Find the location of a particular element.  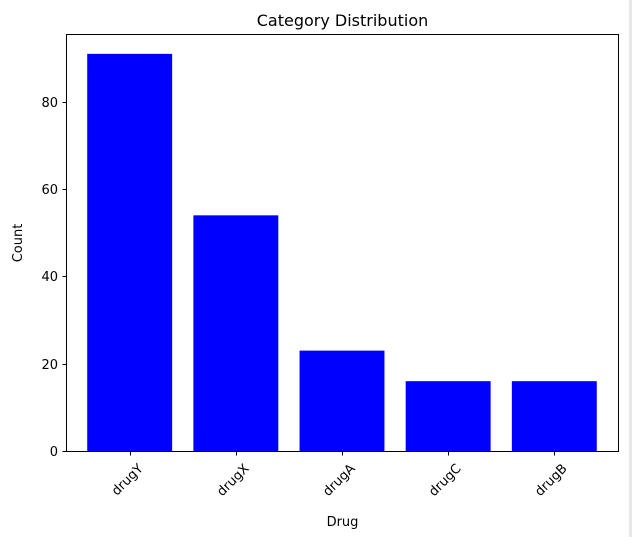

y-axis: 0 20 40 60 80 is located at coordinates (54, 278).